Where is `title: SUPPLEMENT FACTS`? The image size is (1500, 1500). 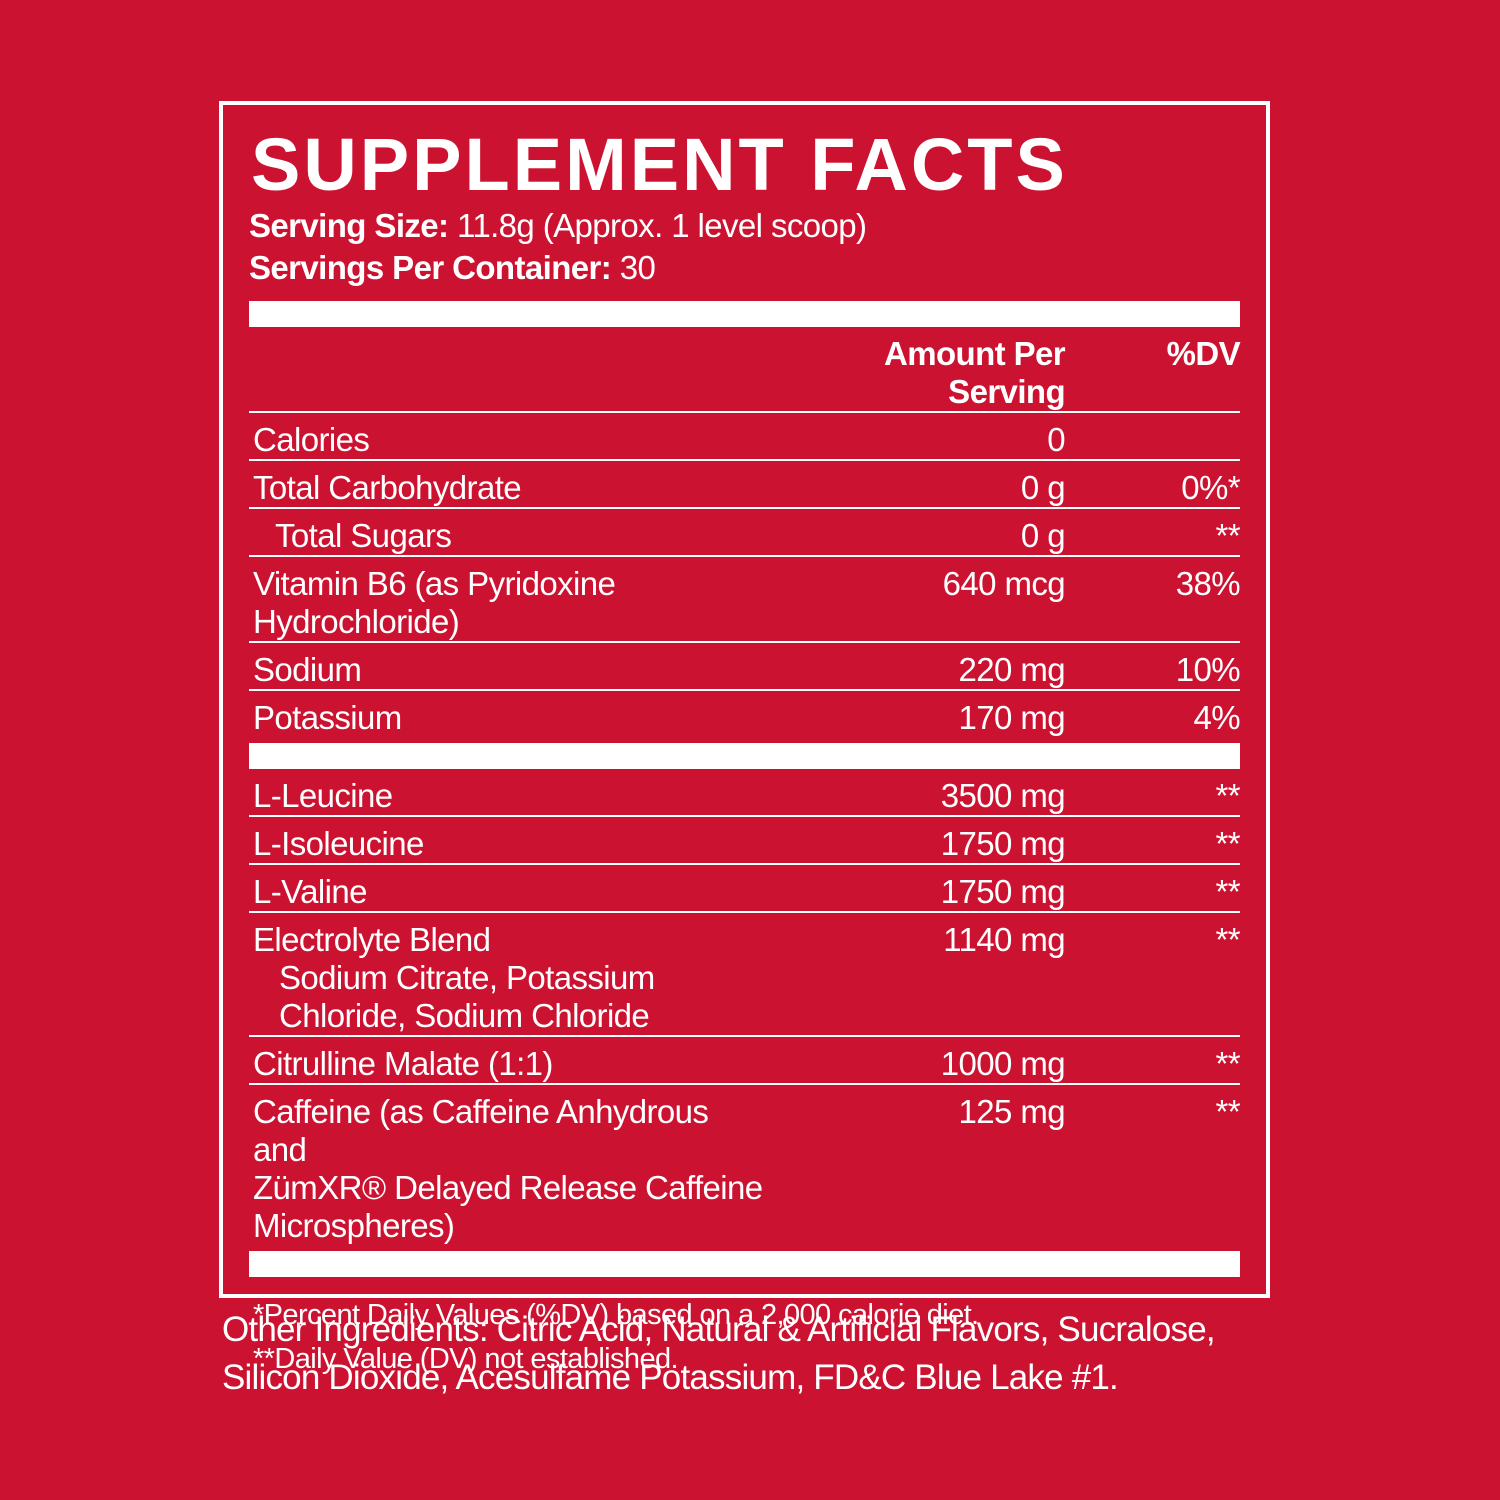
title: SUPPLEMENT FACTS is located at coordinates (659, 164).